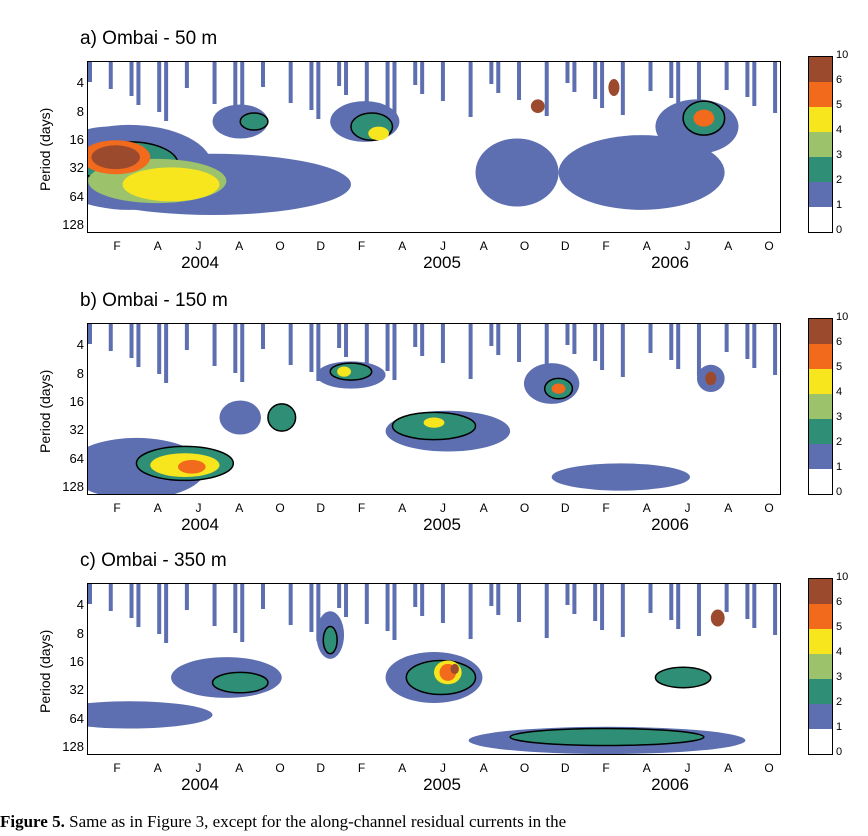  Describe the element at coordinates (80, 373) in the screenshot. I see `y-tick-label: 8` at that location.